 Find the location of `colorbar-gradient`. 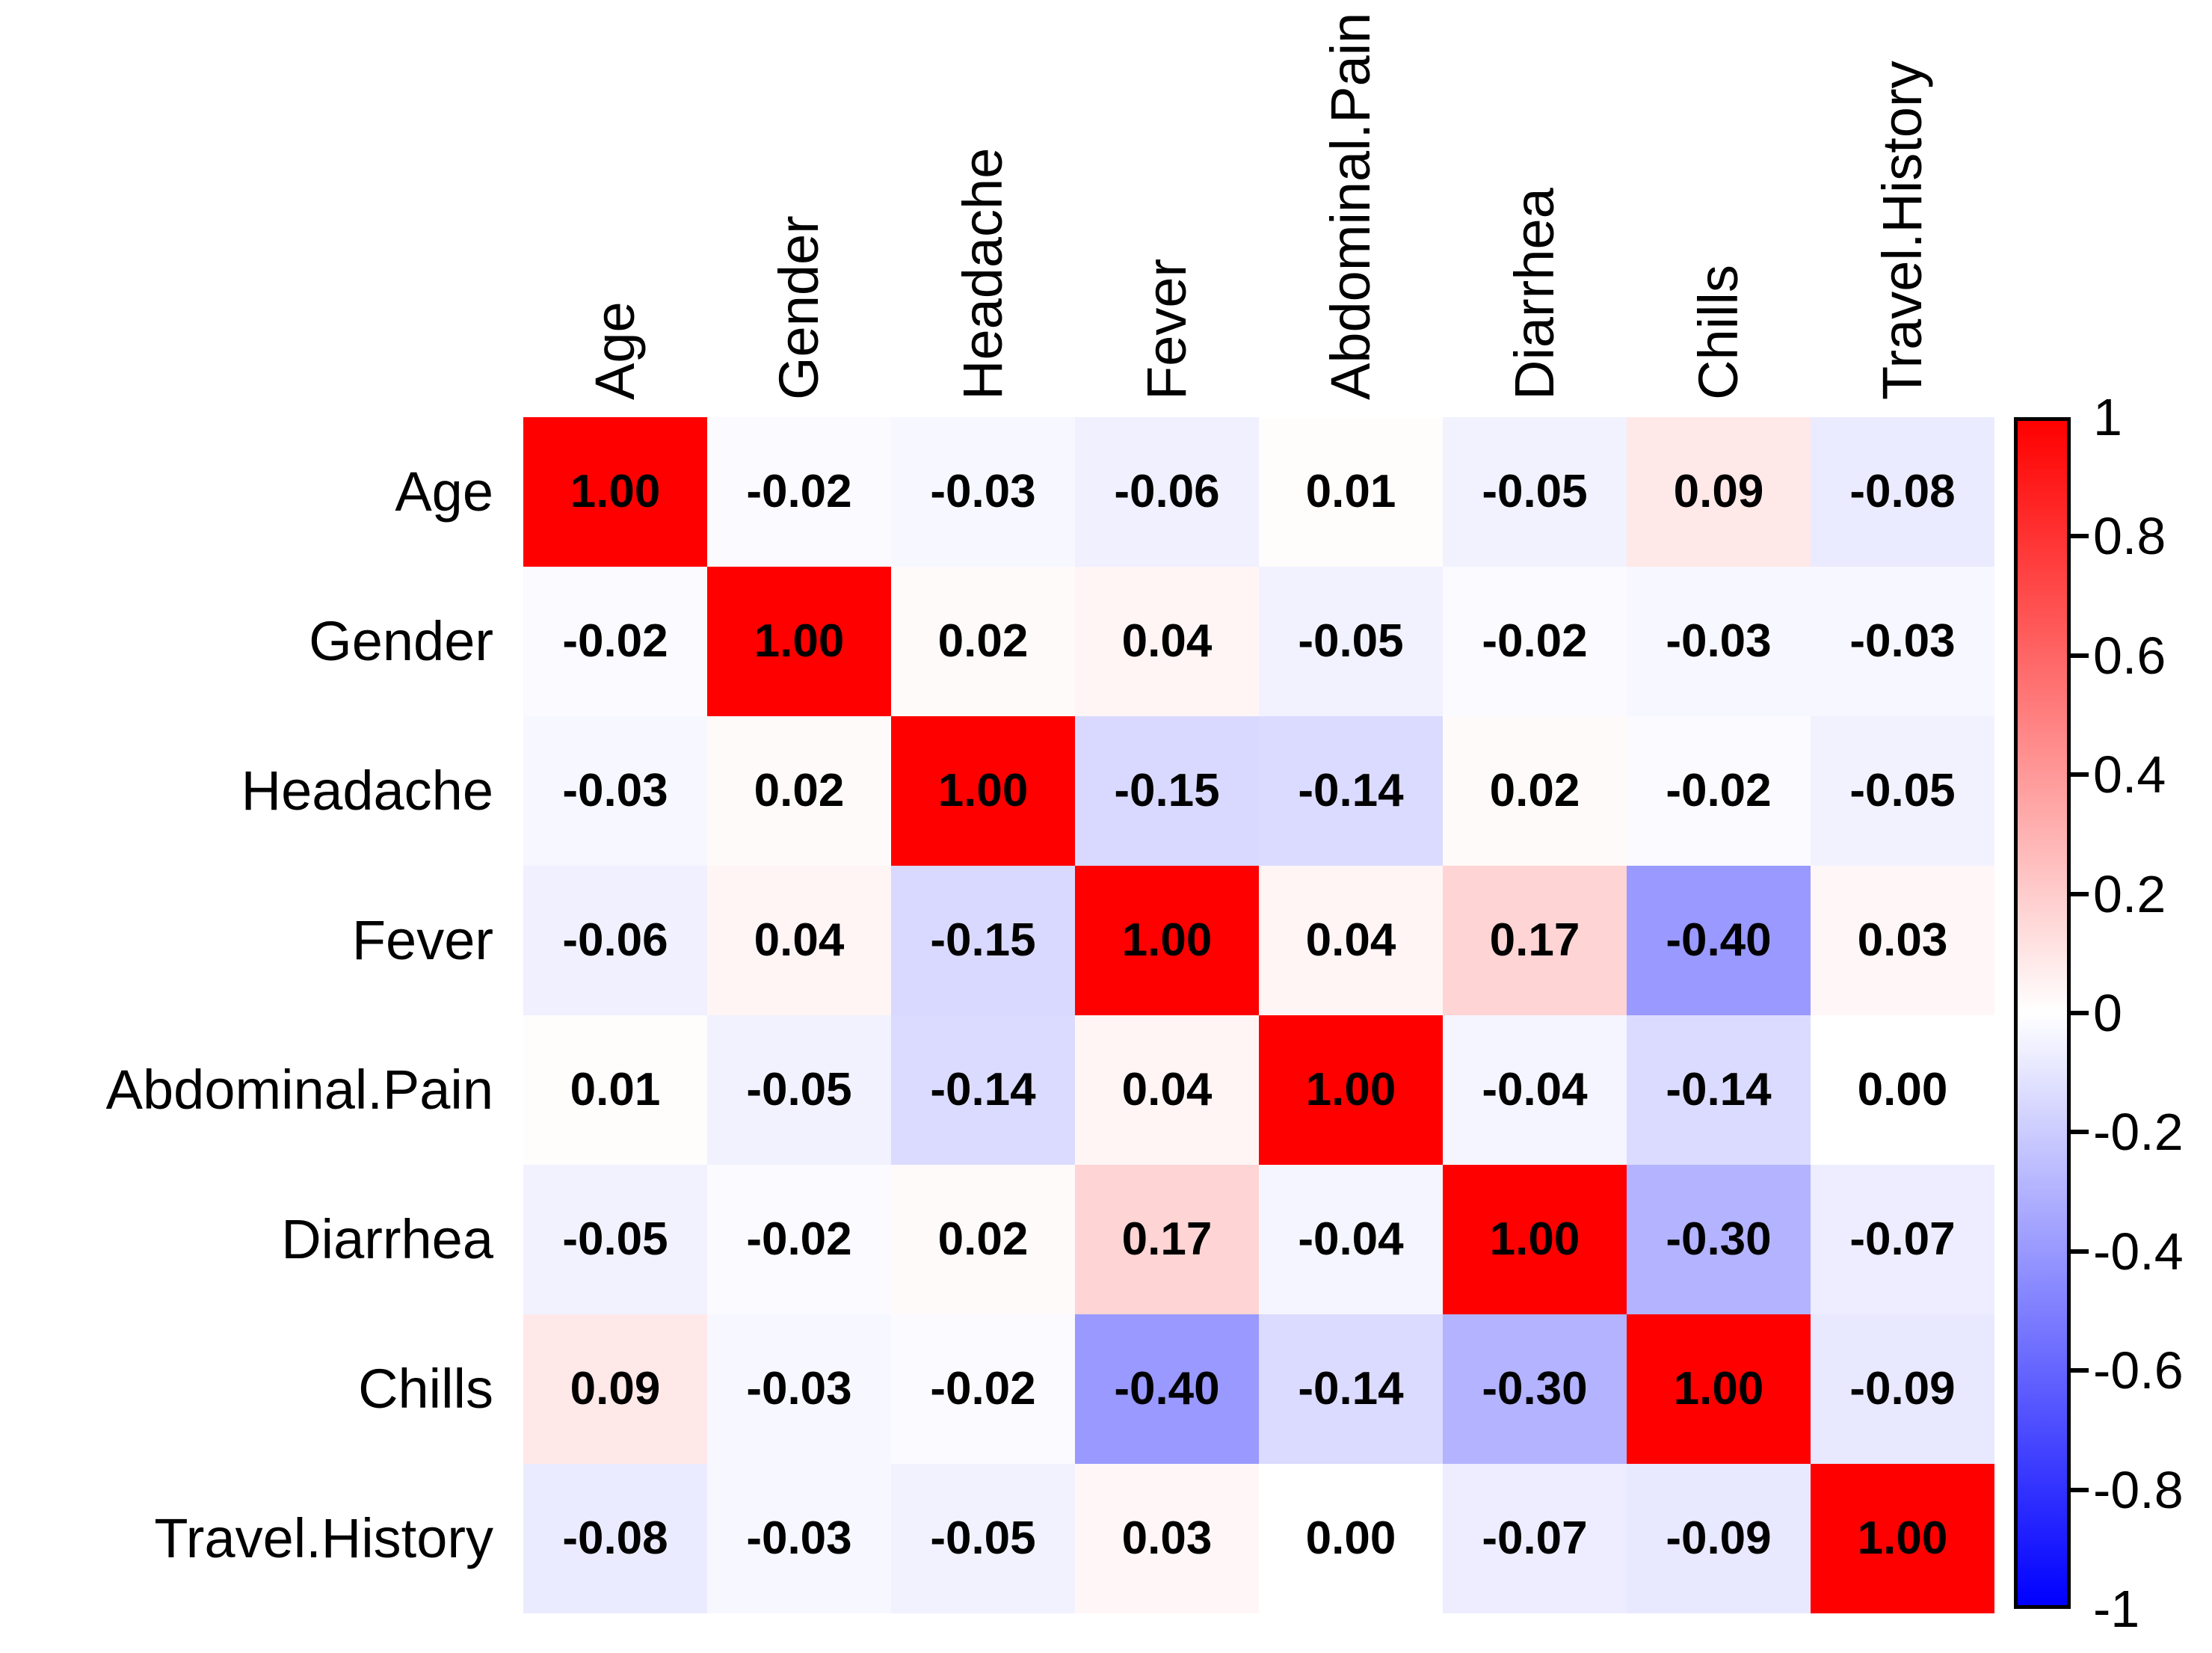

colorbar-gradient is located at coordinates (2042, 1013).